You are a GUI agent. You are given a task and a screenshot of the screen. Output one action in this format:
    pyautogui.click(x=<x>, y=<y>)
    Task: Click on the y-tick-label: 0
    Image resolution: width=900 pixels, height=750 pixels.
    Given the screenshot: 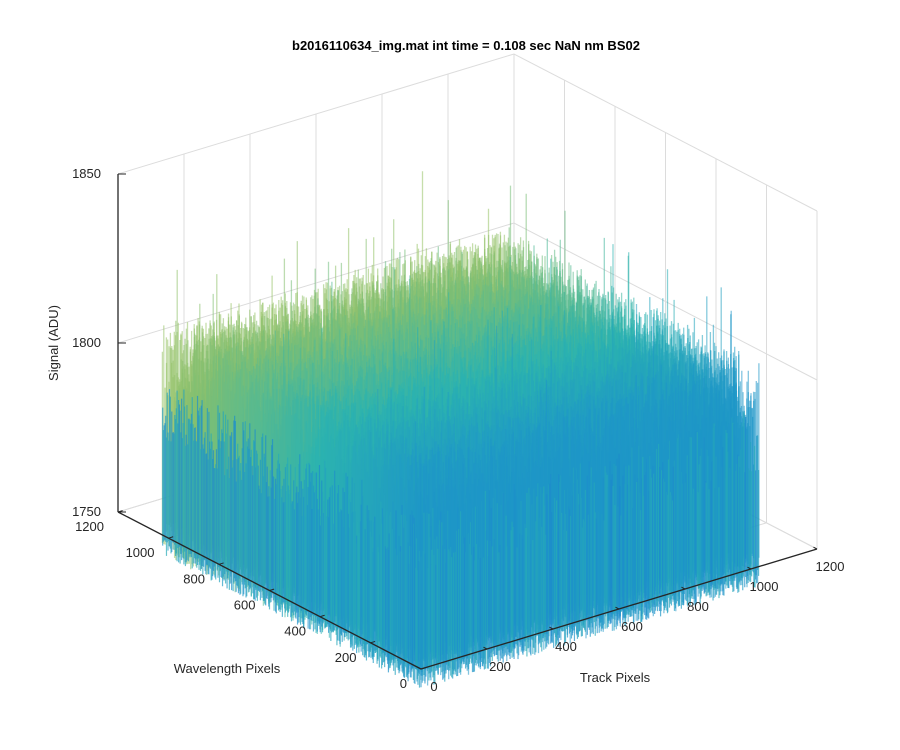 What is the action you would take?
    pyautogui.click(x=403, y=683)
    